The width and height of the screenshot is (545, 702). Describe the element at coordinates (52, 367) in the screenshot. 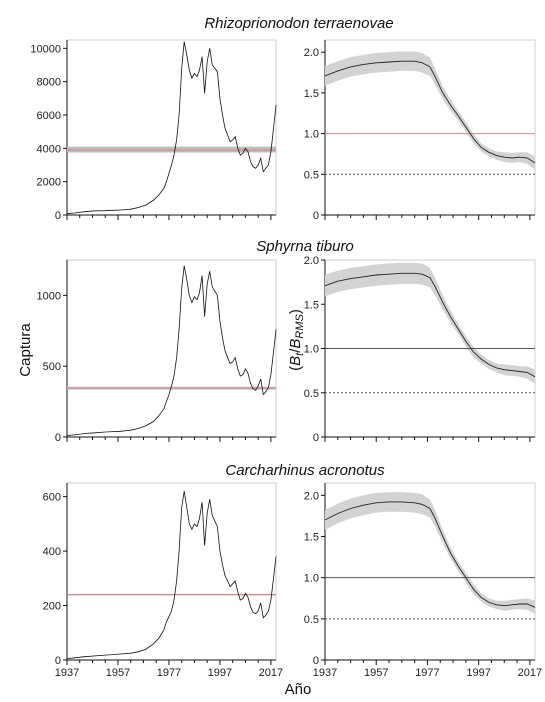

I see `y-tick-label: 500` at that location.